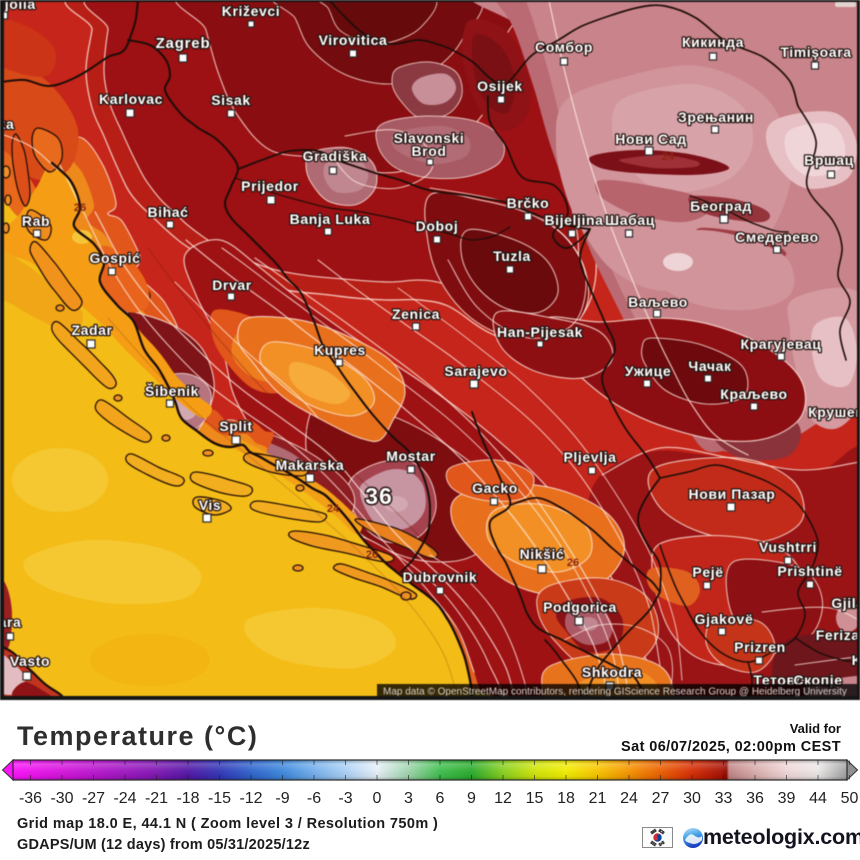 The height and width of the screenshot is (860, 860). Describe the element at coordinates (30, 798) in the screenshot. I see `svg-text: -36` at that location.